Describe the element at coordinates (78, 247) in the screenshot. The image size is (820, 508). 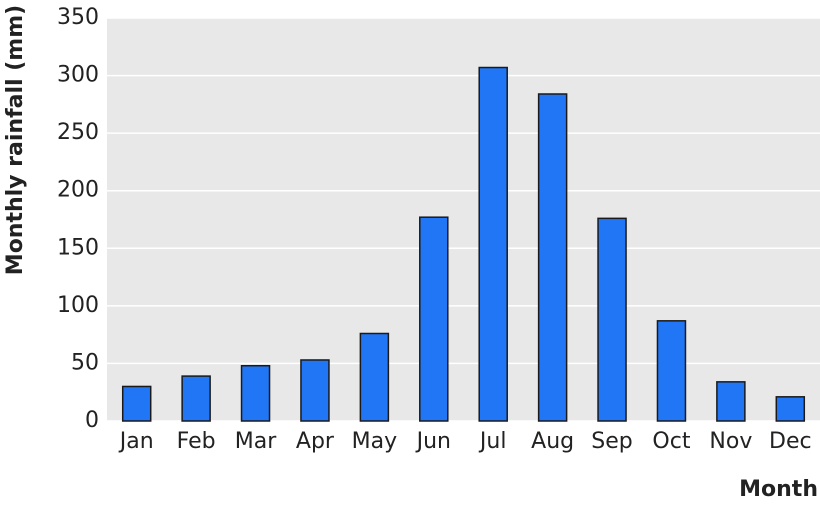
I see `y-tick-label: 150` at that location.